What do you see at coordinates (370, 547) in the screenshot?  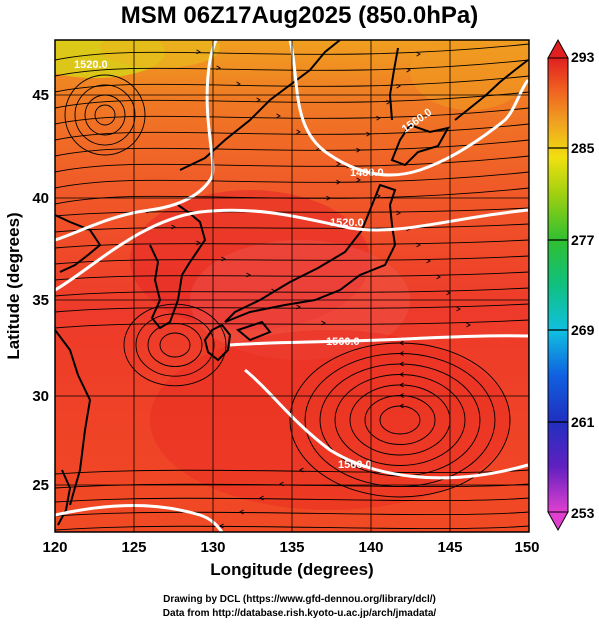 I see `x-tick-label: 140` at bounding box center [370, 547].